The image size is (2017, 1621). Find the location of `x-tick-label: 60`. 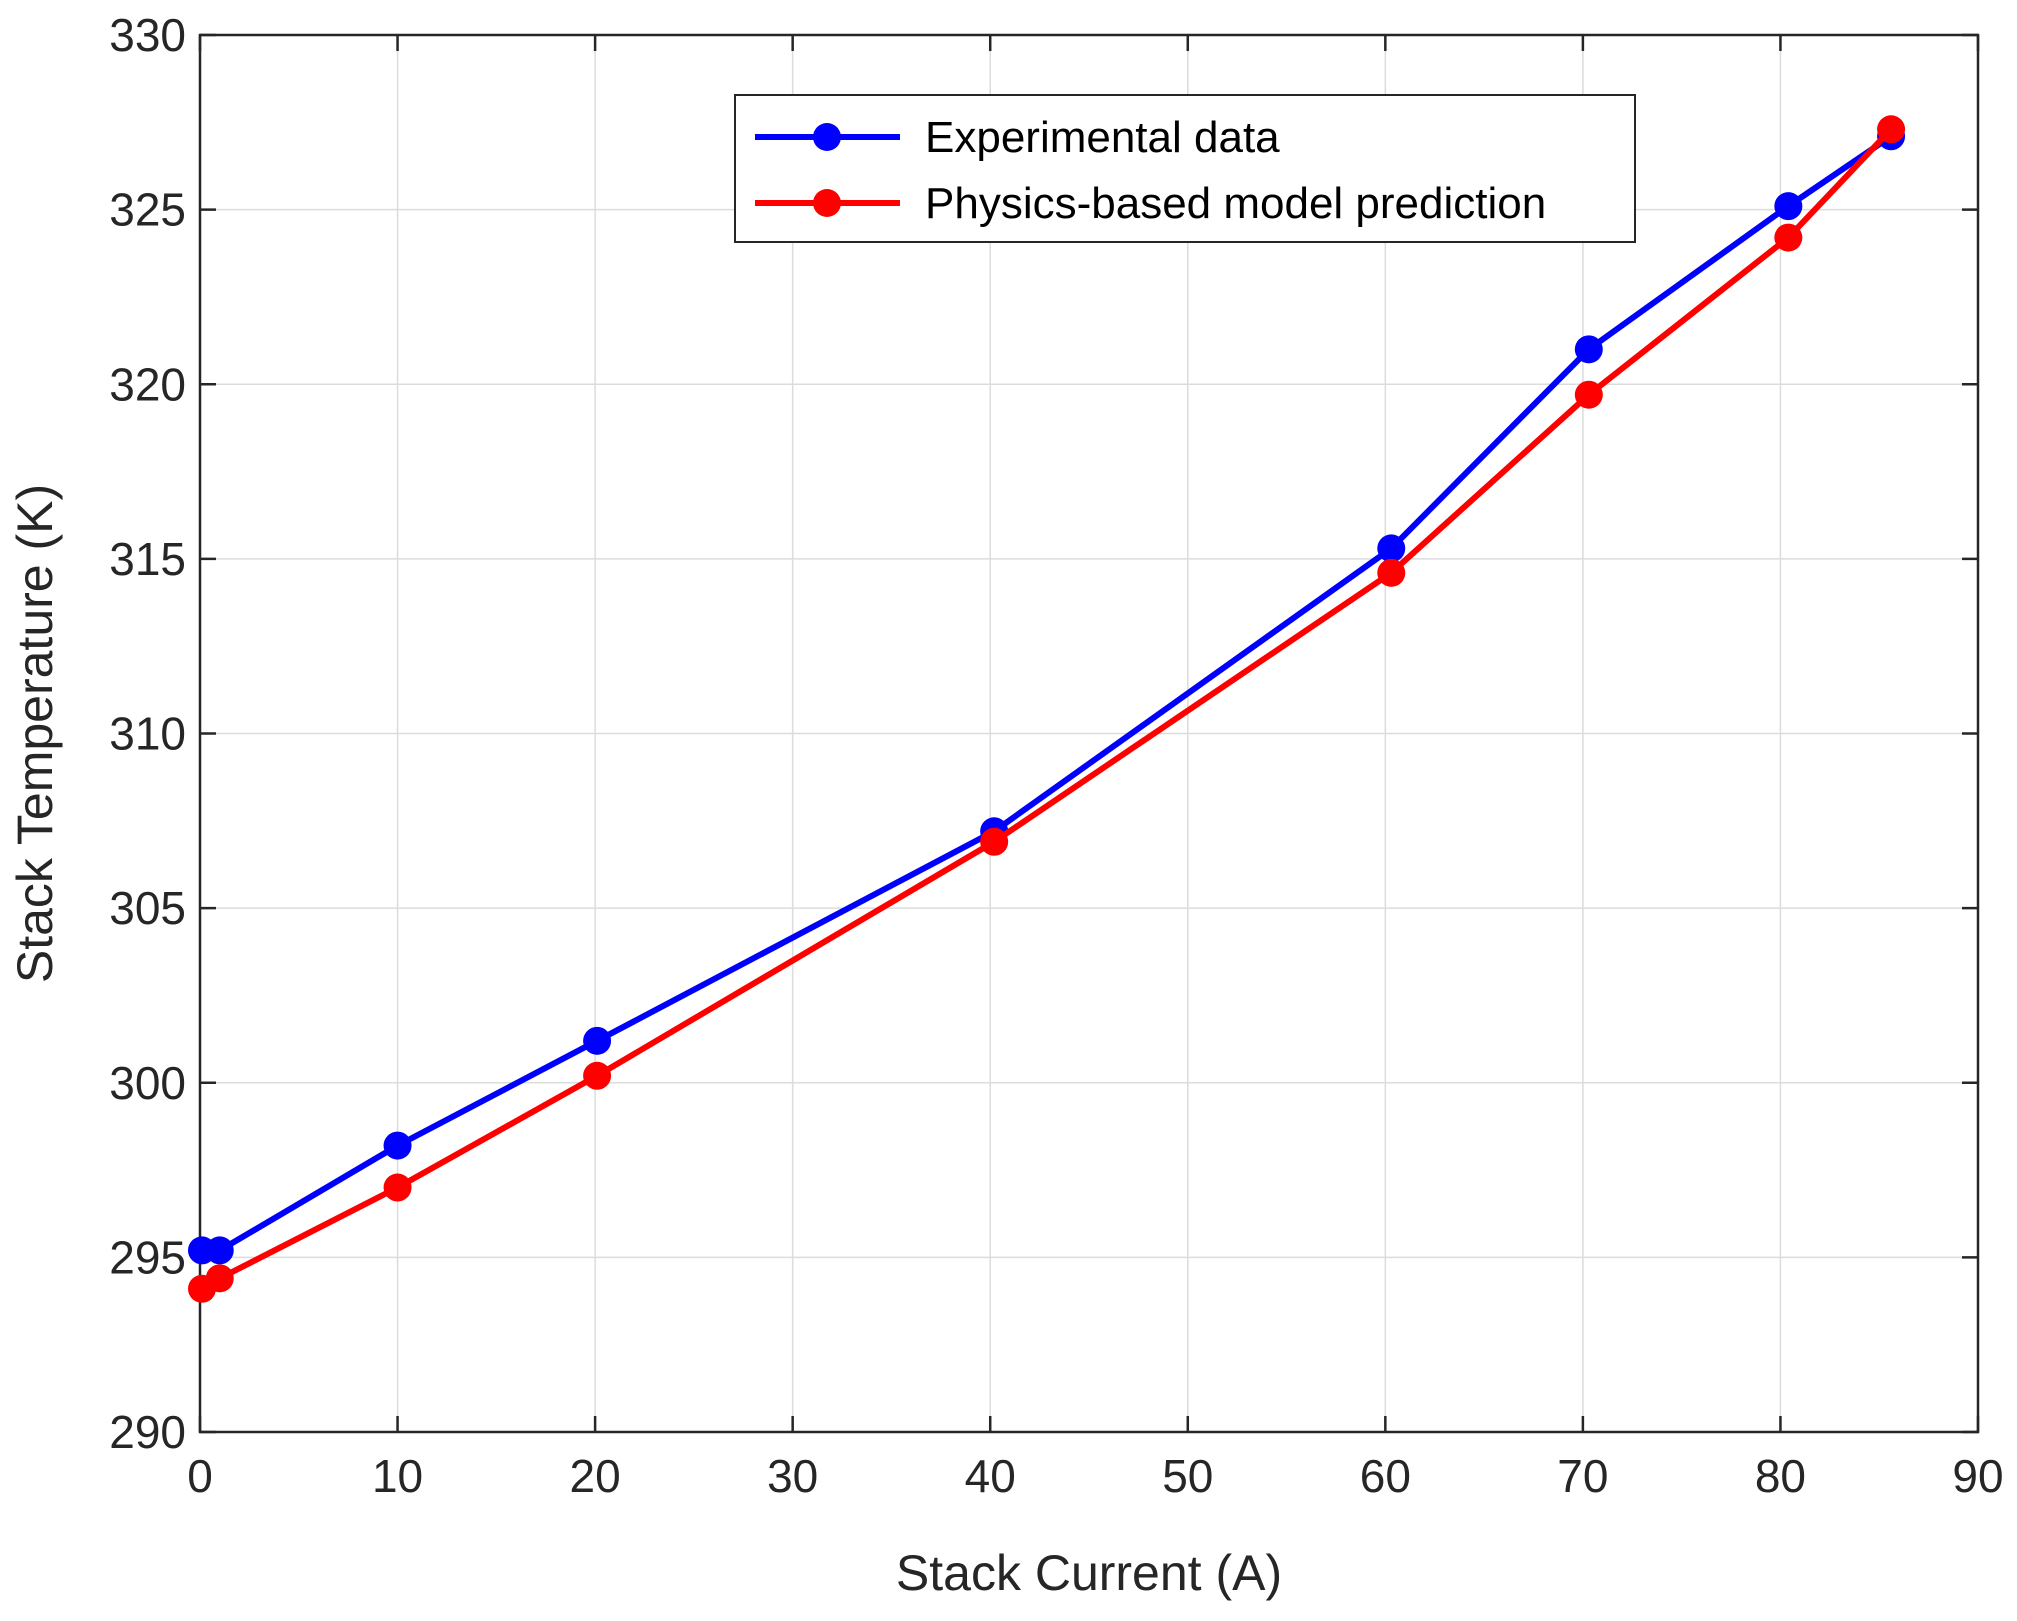

x-tick-label: 60 is located at coordinates (1385, 1476).